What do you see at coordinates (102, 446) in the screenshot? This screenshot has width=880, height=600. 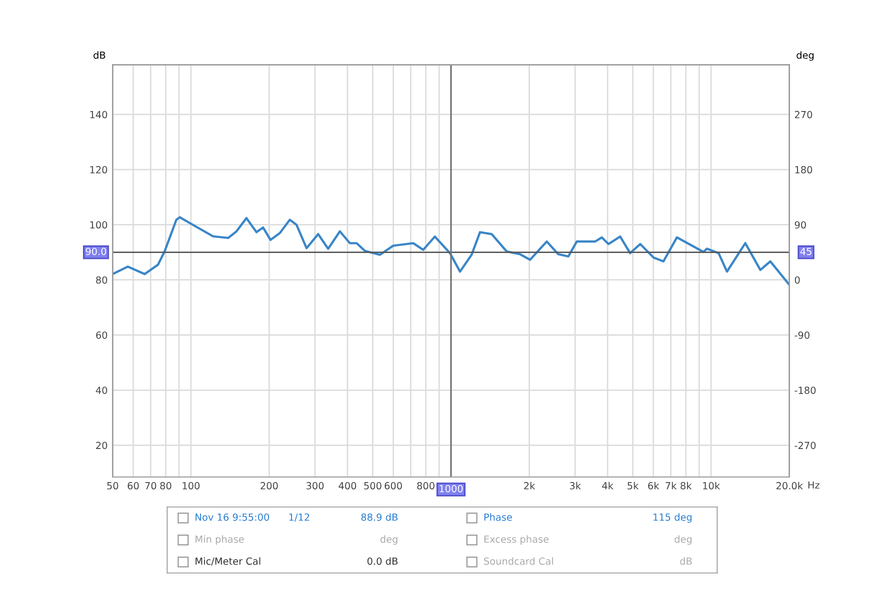 I see `y-tick-label: 20` at bounding box center [102, 446].